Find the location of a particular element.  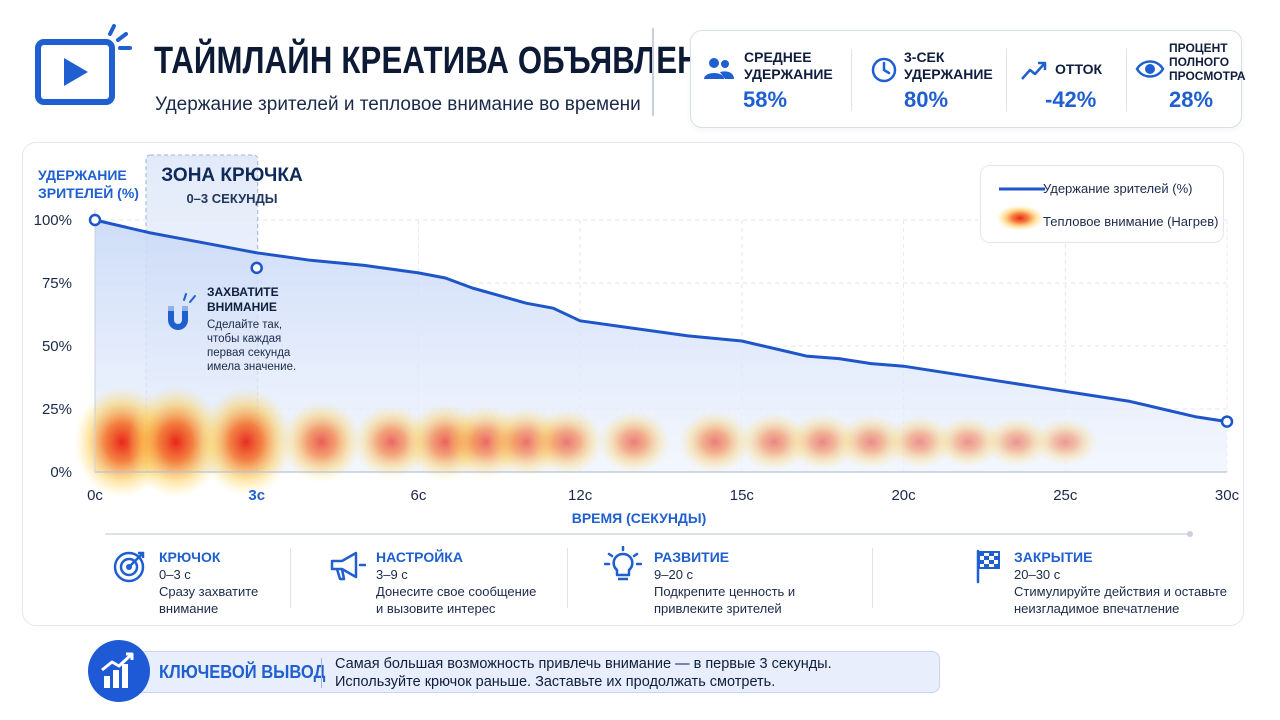

annotation-title: ЗАХВАТИТЕ ВНИМАНИЕ is located at coordinates (243, 299).